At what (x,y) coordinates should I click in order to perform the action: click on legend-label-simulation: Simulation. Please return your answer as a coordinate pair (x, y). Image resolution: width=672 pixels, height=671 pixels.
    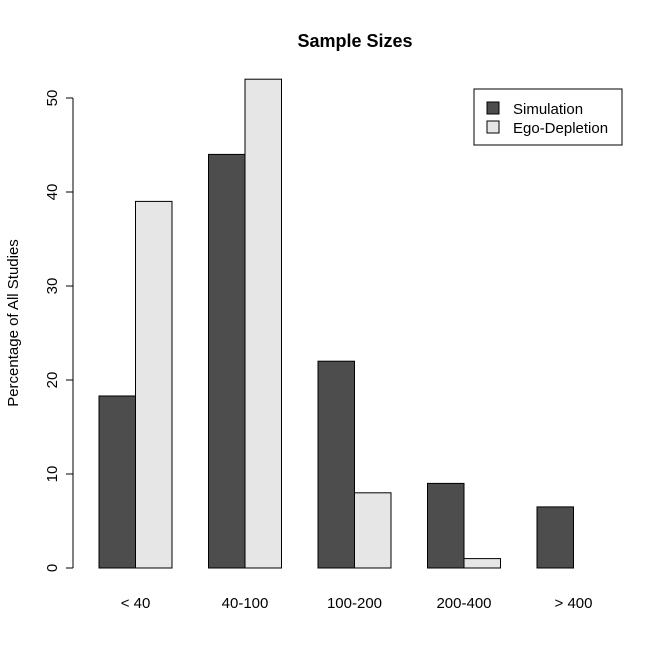
    Looking at the image, I should click on (548, 109).